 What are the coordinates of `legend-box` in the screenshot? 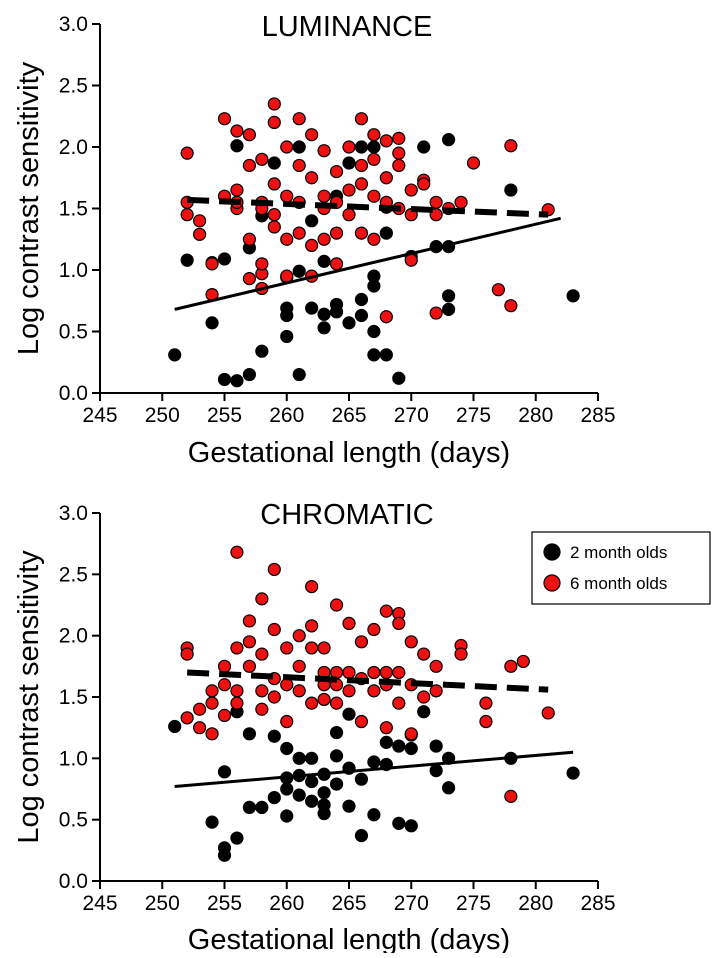 It's located at (621, 568).